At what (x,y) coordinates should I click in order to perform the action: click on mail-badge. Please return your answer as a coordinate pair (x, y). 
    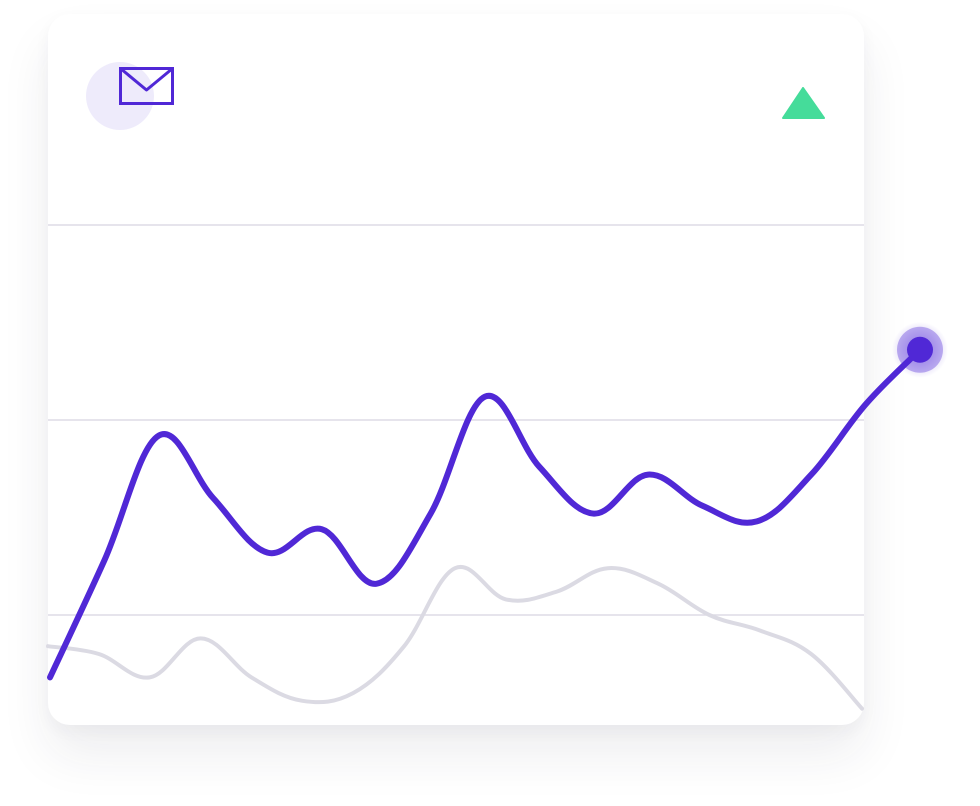
    Looking at the image, I should click on (130, 96).